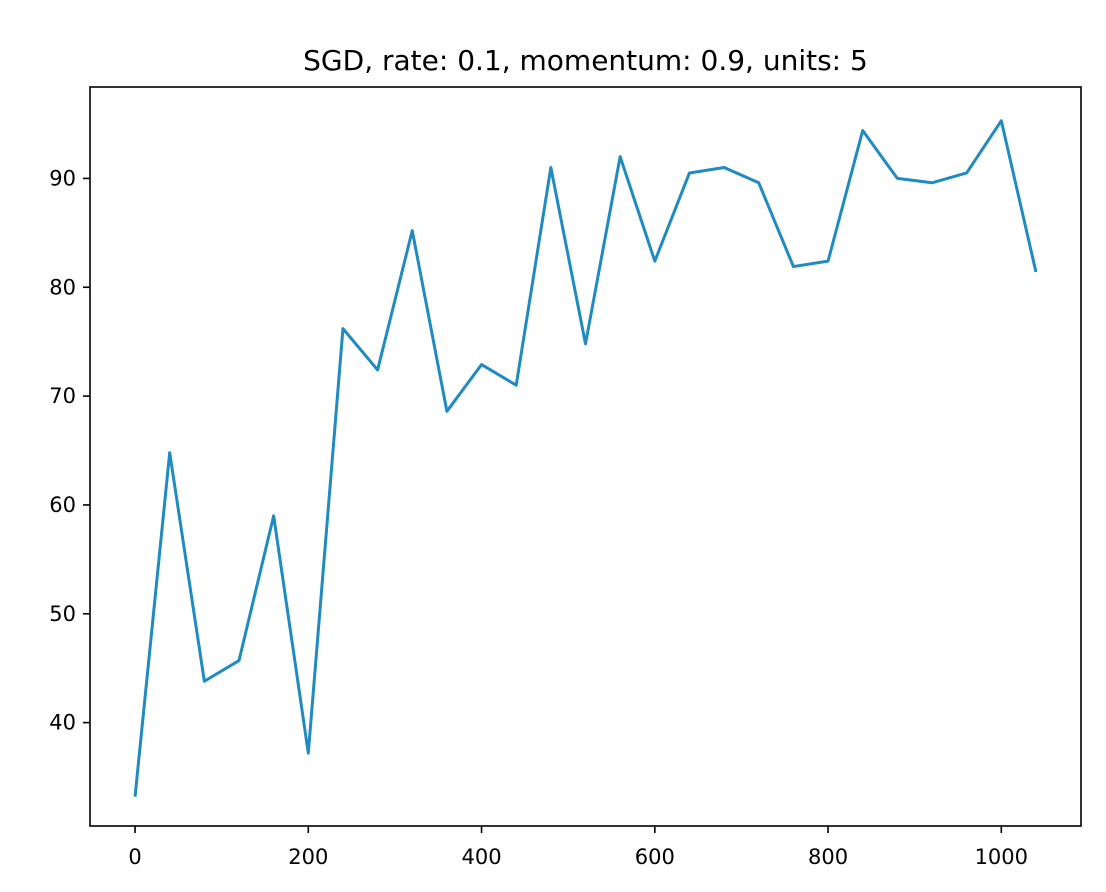 The height and width of the screenshot is (892, 1106). What do you see at coordinates (62, 505) in the screenshot?
I see `y-tick-label: 60` at bounding box center [62, 505].